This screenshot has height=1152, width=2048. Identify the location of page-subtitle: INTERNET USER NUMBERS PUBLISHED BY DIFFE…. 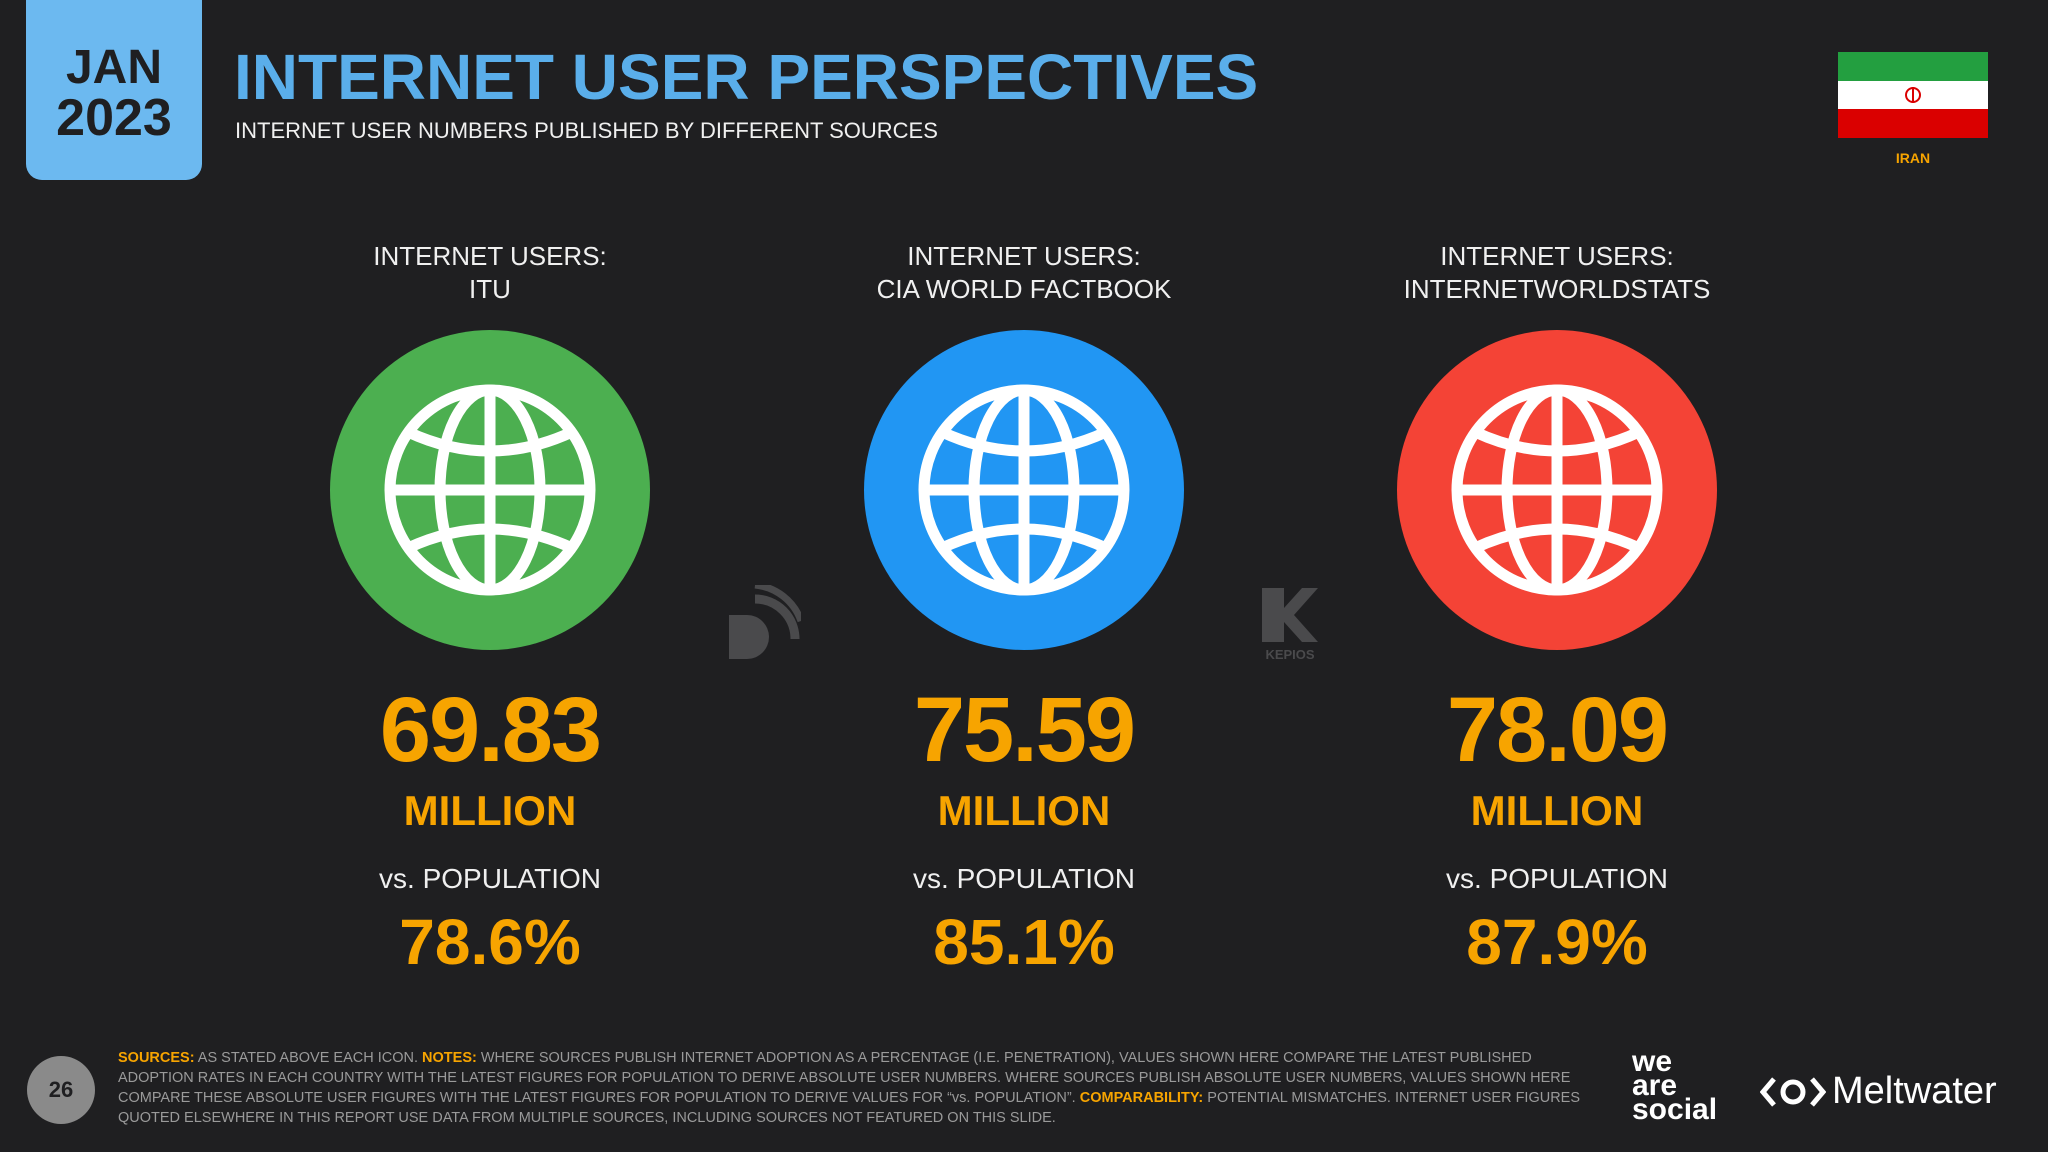
(586, 130).